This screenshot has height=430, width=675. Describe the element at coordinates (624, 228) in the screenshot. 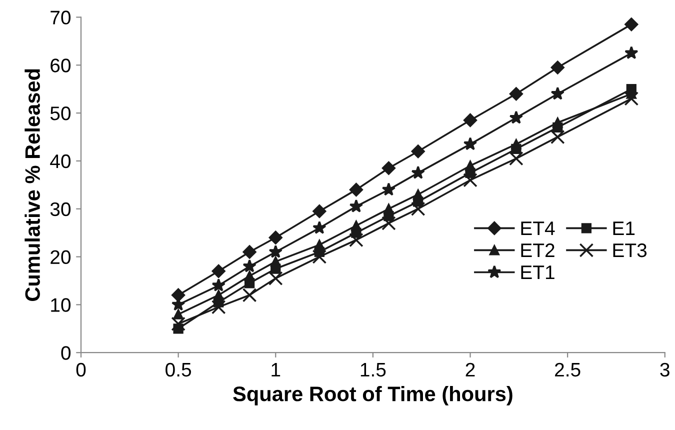

I see `legend-label: E1` at that location.